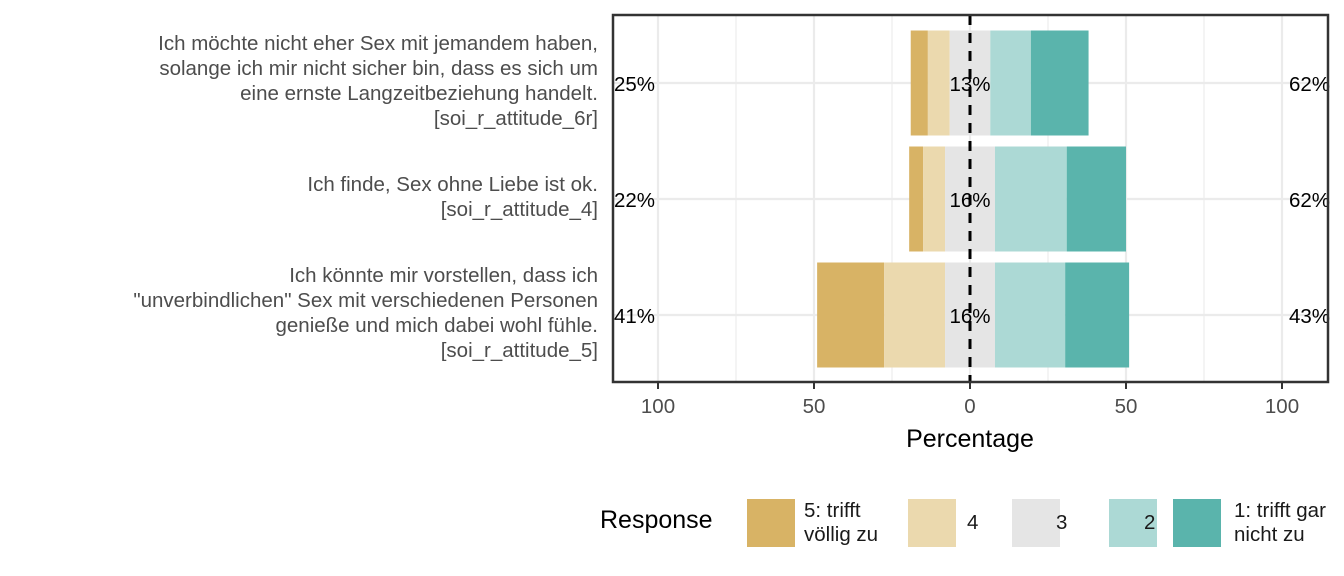 The width and height of the screenshot is (1344, 576). What do you see at coordinates (634, 84) in the screenshot?
I see `percent-label-left: 25%` at bounding box center [634, 84].